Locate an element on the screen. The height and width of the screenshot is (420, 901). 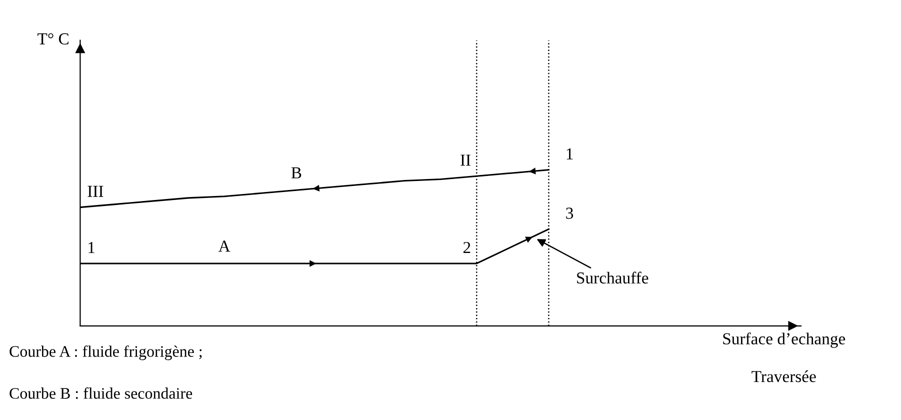
annotation: 1 is located at coordinates (91, 247).